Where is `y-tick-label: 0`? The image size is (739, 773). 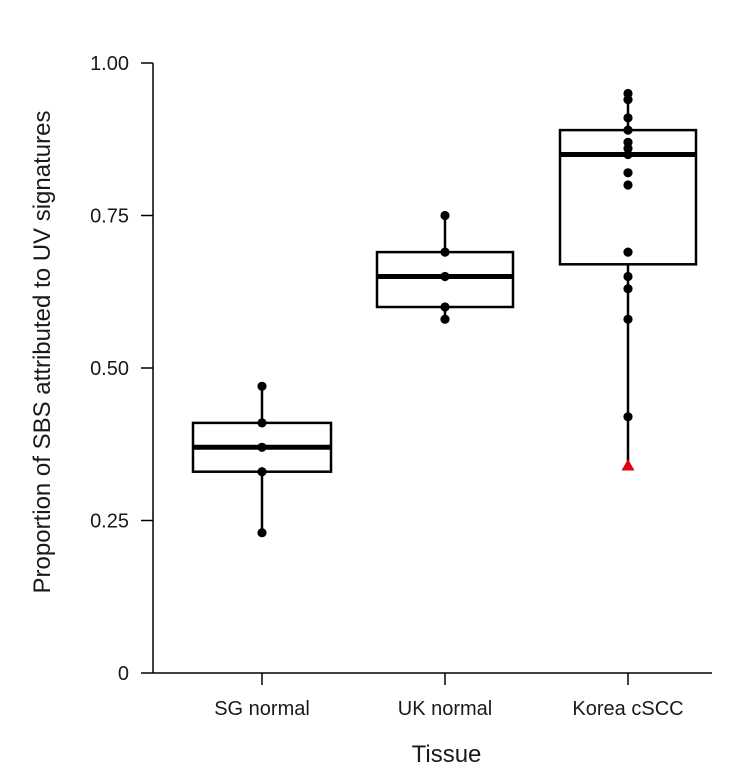
y-tick-label: 0 is located at coordinates (123, 674).